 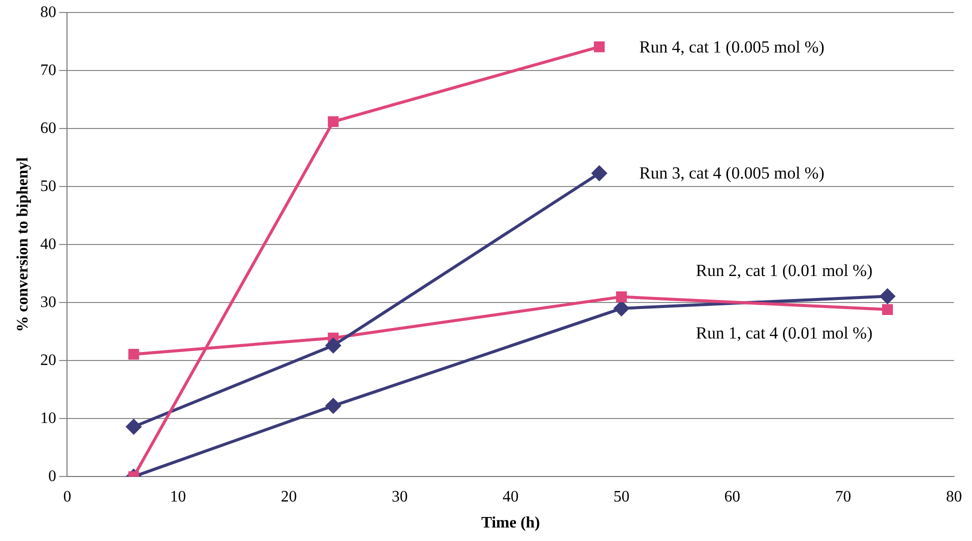 I want to click on x-tick-label: 70, so click(x=843, y=497).